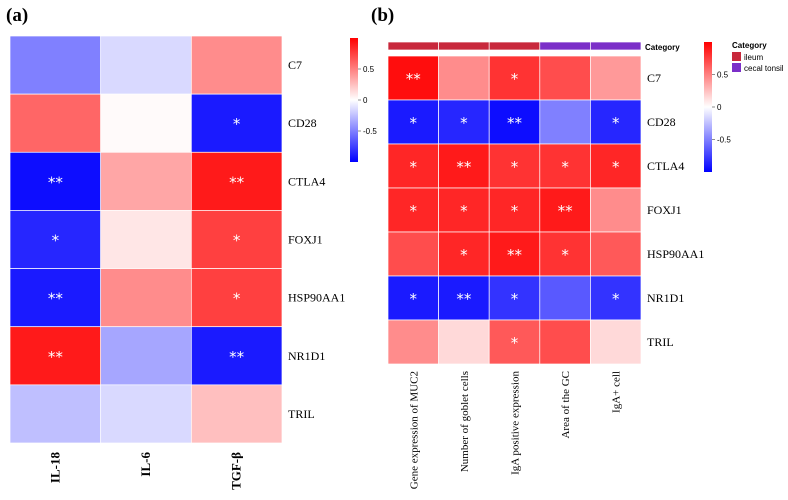 The width and height of the screenshot is (788, 500). I want to click on column-label: TGF-β, so click(236, 471).